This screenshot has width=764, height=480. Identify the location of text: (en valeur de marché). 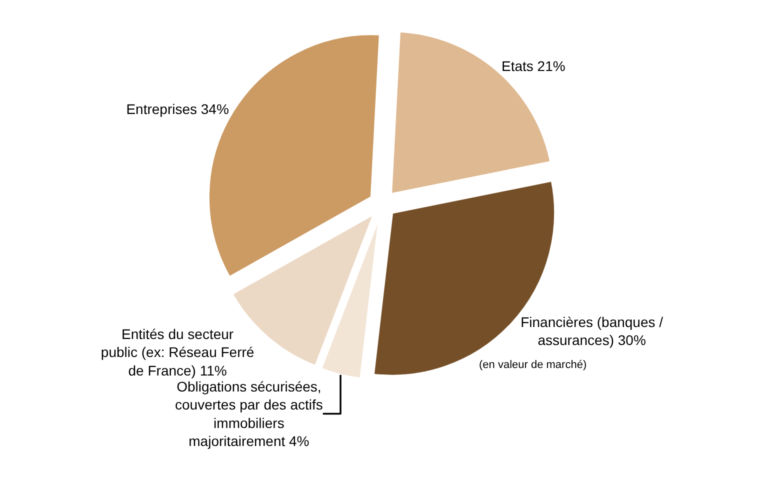
(533, 365).